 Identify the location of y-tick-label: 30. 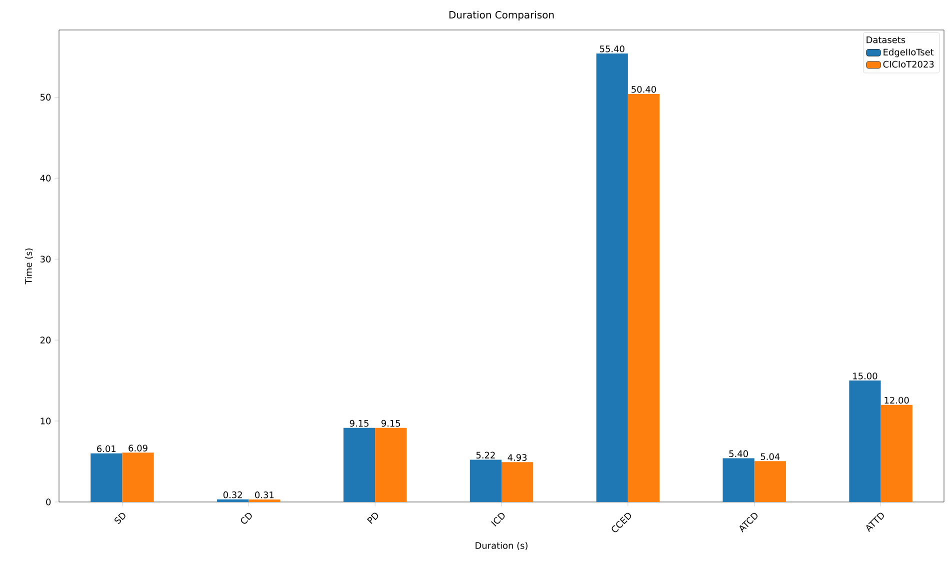
(45, 259).